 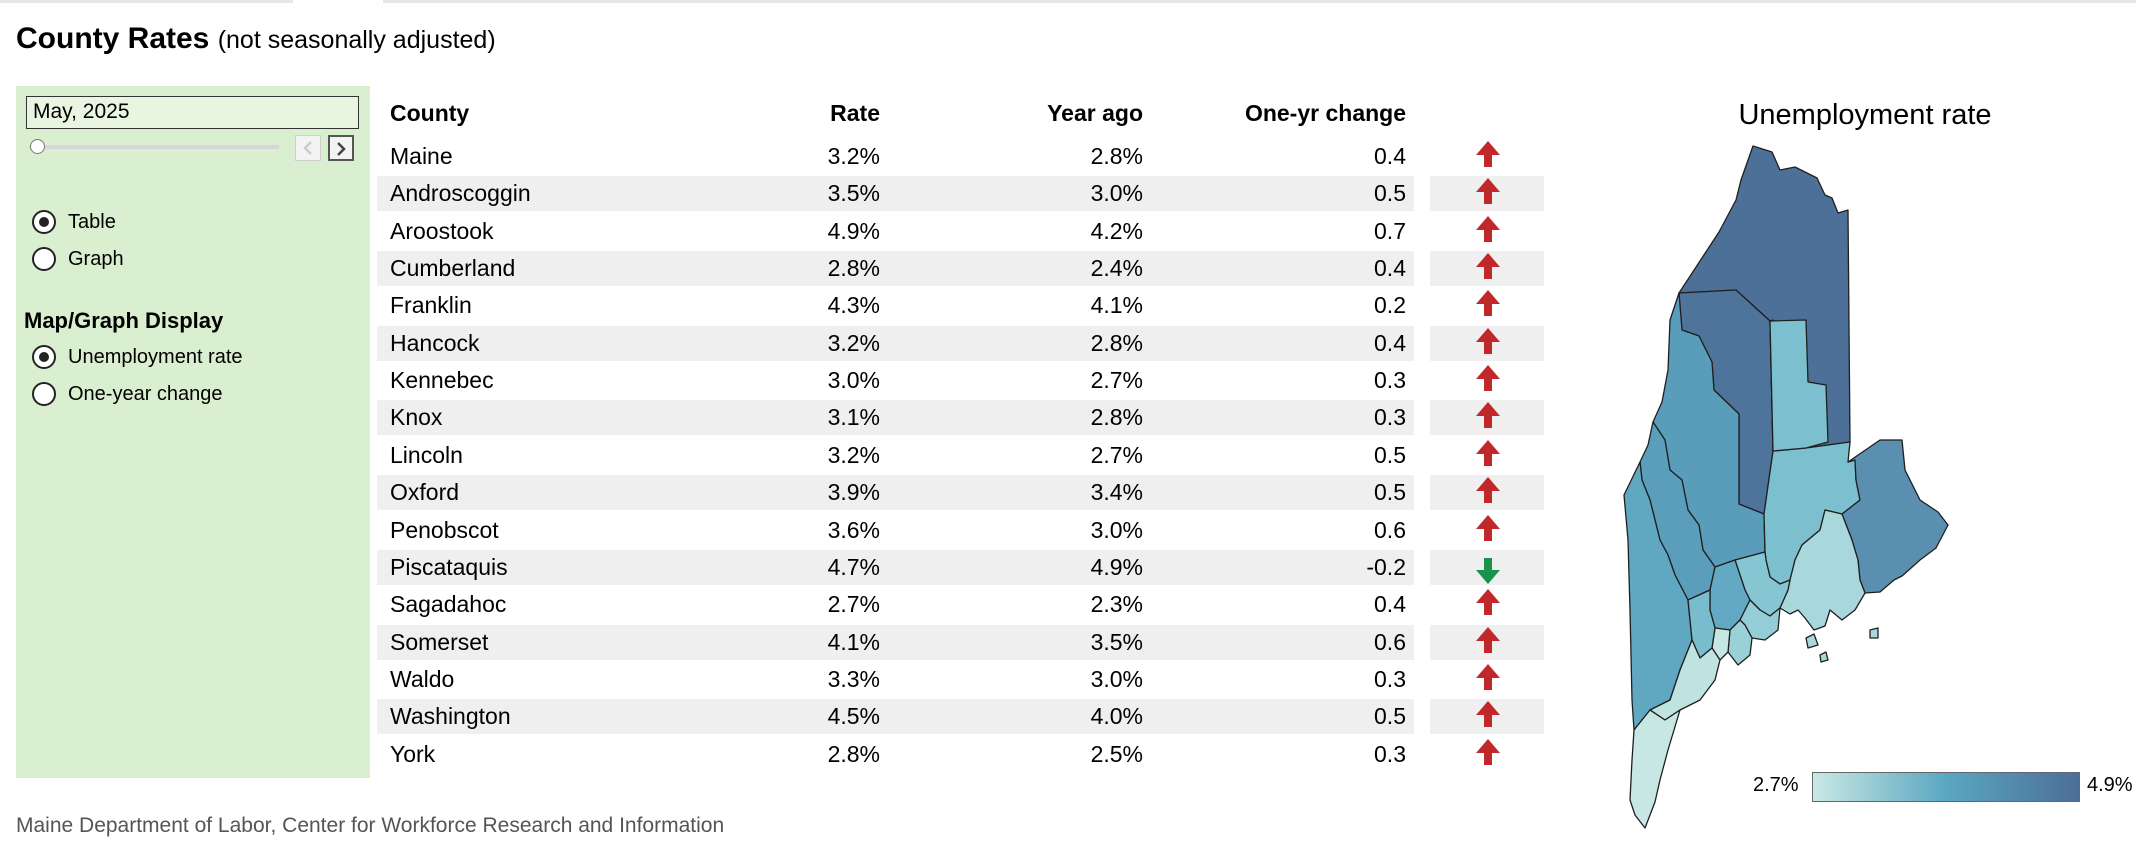 I want to click on rate-cell: 3.0%, so click(x=853, y=380).